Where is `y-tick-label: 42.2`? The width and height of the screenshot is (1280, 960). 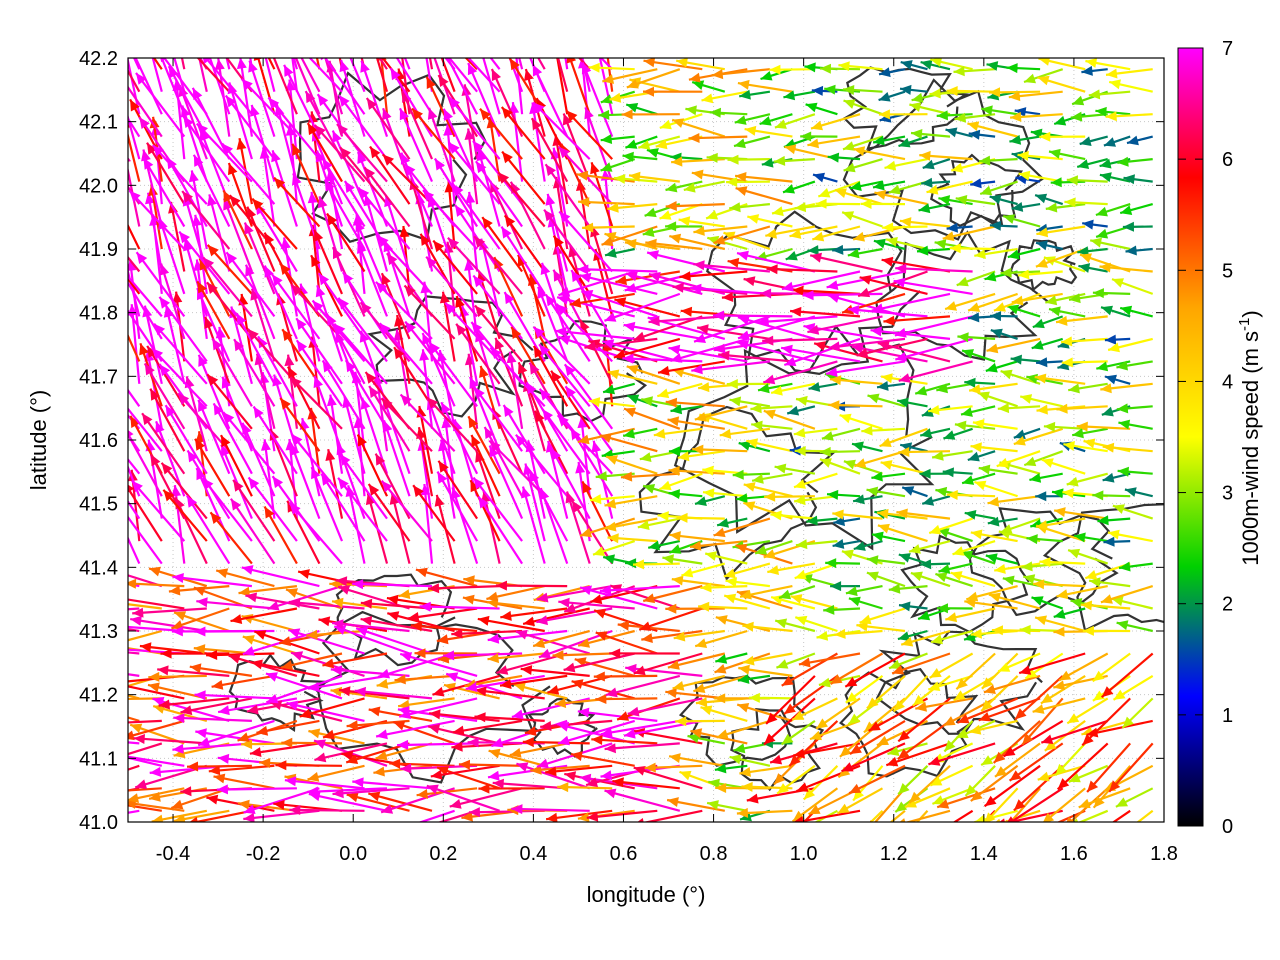
y-tick-label: 42.2 is located at coordinates (98, 59).